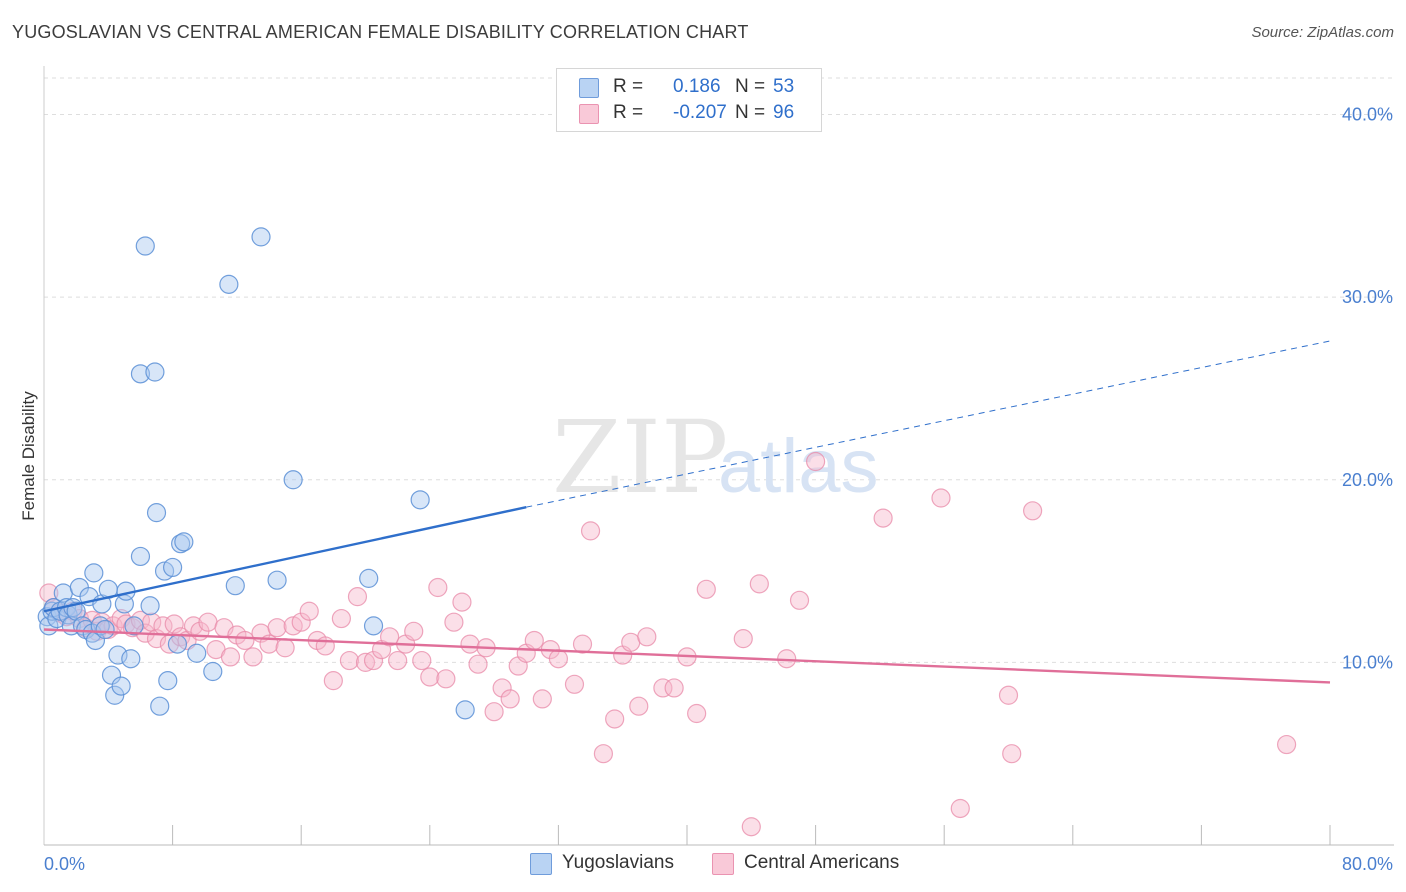 The image size is (1406, 892). Describe the element at coordinates (285, 559) in the screenshot. I see `yugoslavians-trend-line` at that location.